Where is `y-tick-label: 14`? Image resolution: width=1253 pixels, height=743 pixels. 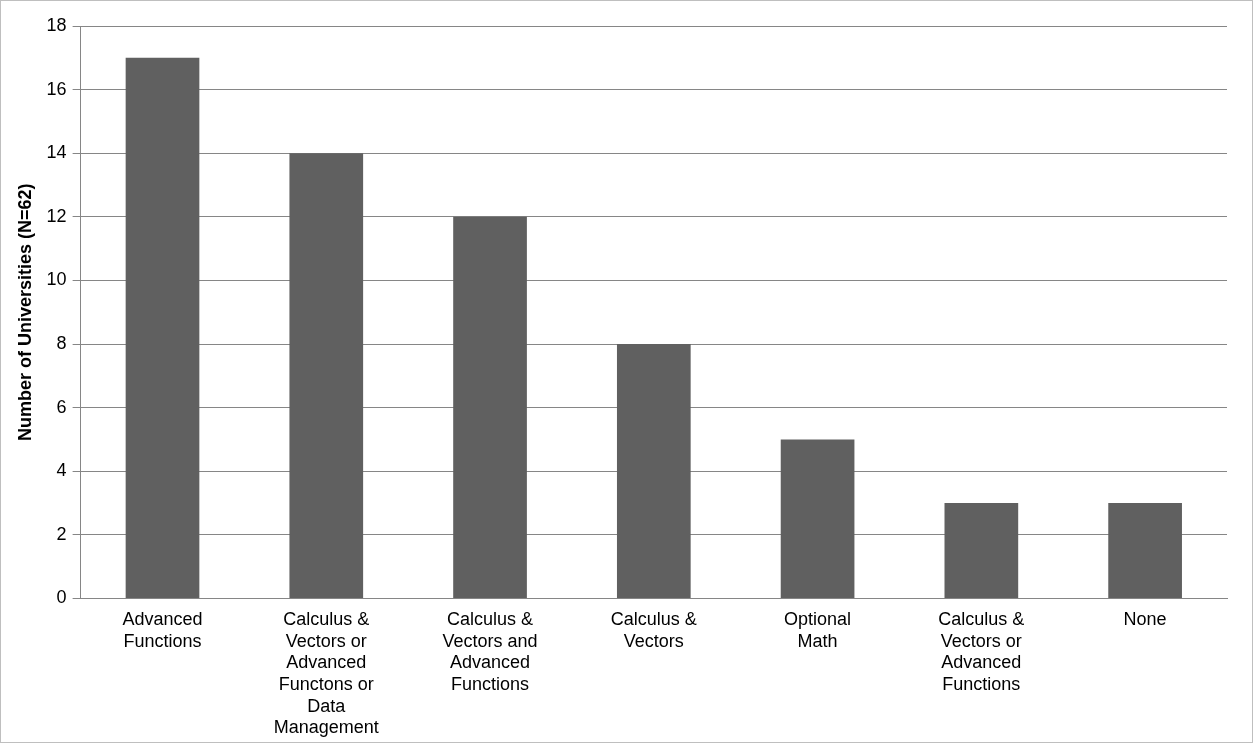
y-tick-label: 14 is located at coordinates (56, 152).